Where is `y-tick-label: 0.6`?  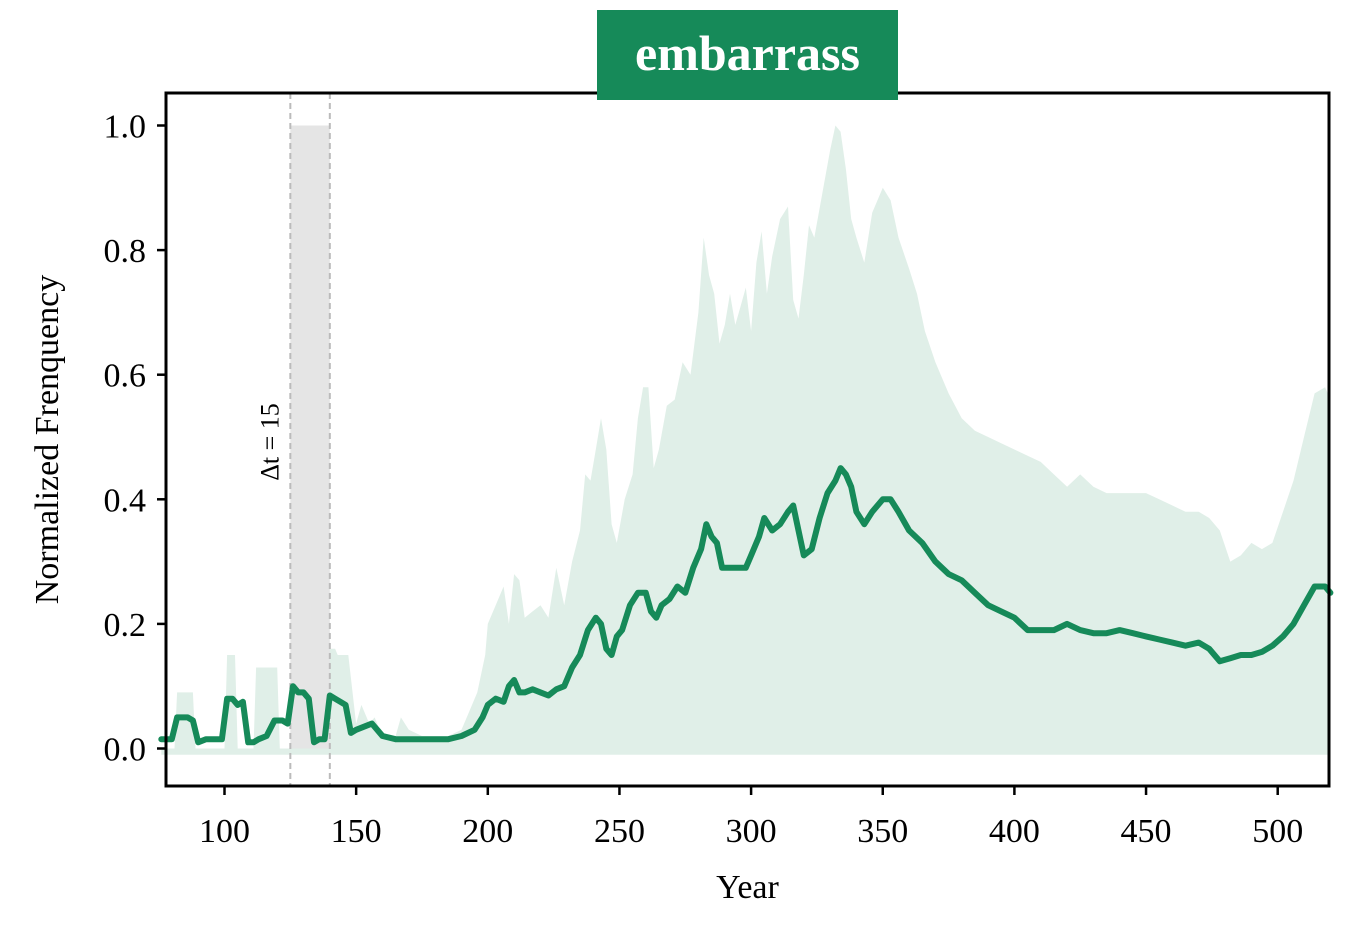
y-tick-label: 0.6 is located at coordinates (125, 376).